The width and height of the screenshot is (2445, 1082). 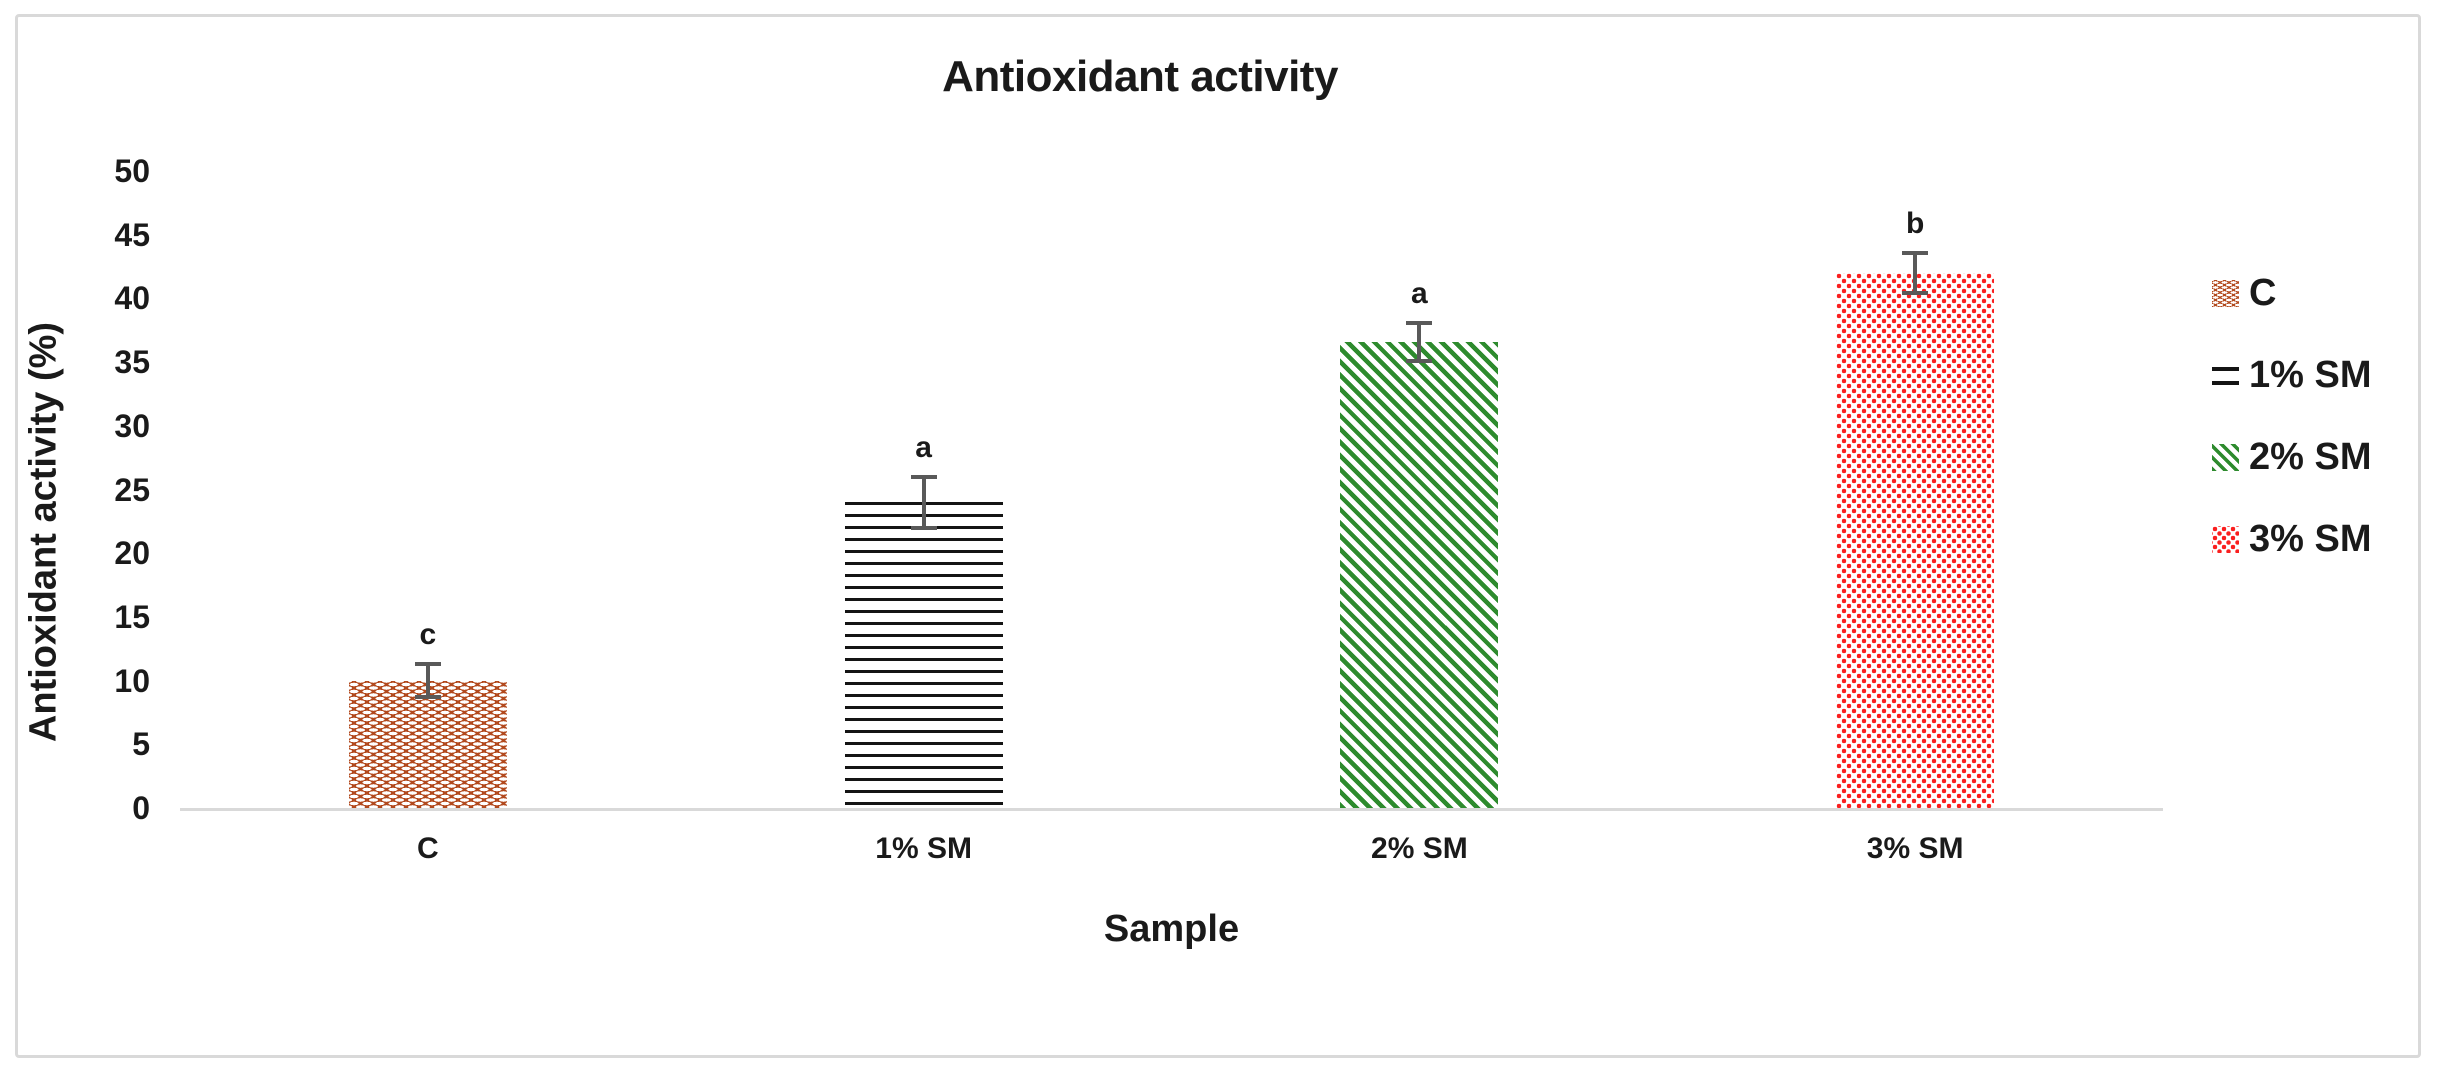 What do you see at coordinates (2225, 539) in the screenshot?
I see `legend-swatch-red-dots-icon` at bounding box center [2225, 539].